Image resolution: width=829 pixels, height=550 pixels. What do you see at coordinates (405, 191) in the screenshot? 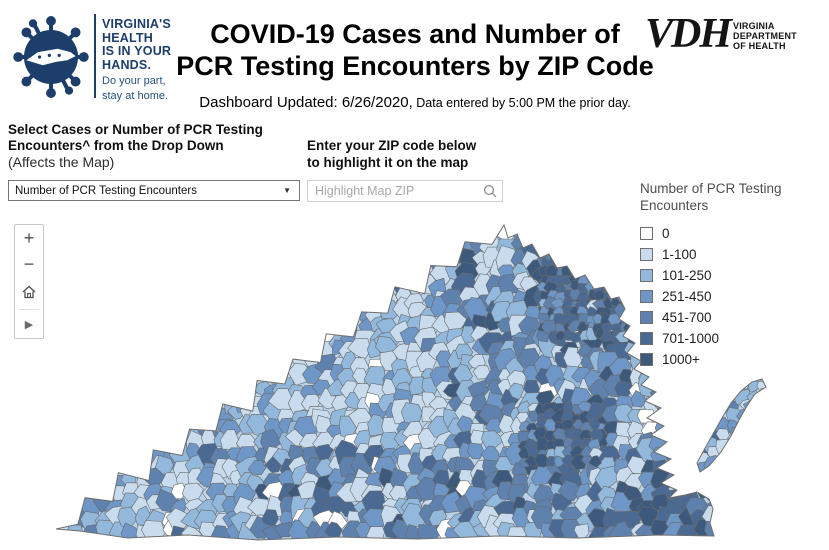
I see `zip-search-input` at bounding box center [405, 191].